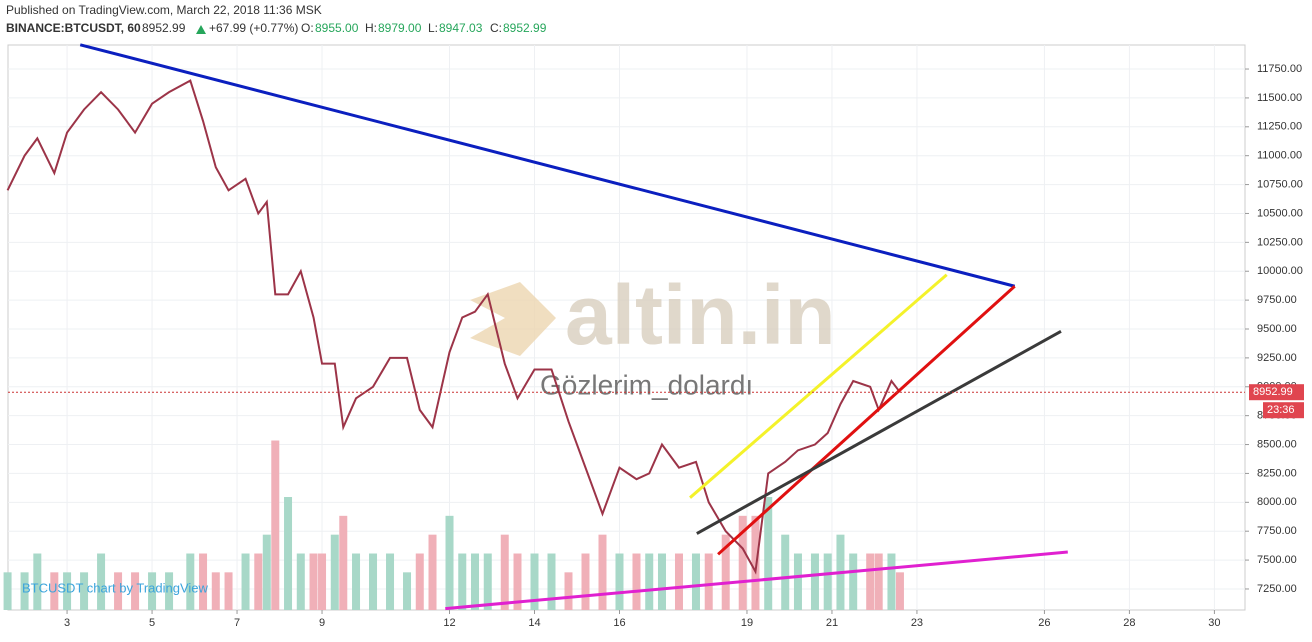 This screenshot has height=642, width=1312. What do you see at coordinates (1129, 623) in the screenshot?
I see `x-tick-label: 28` at bounding box center [1129, 623].